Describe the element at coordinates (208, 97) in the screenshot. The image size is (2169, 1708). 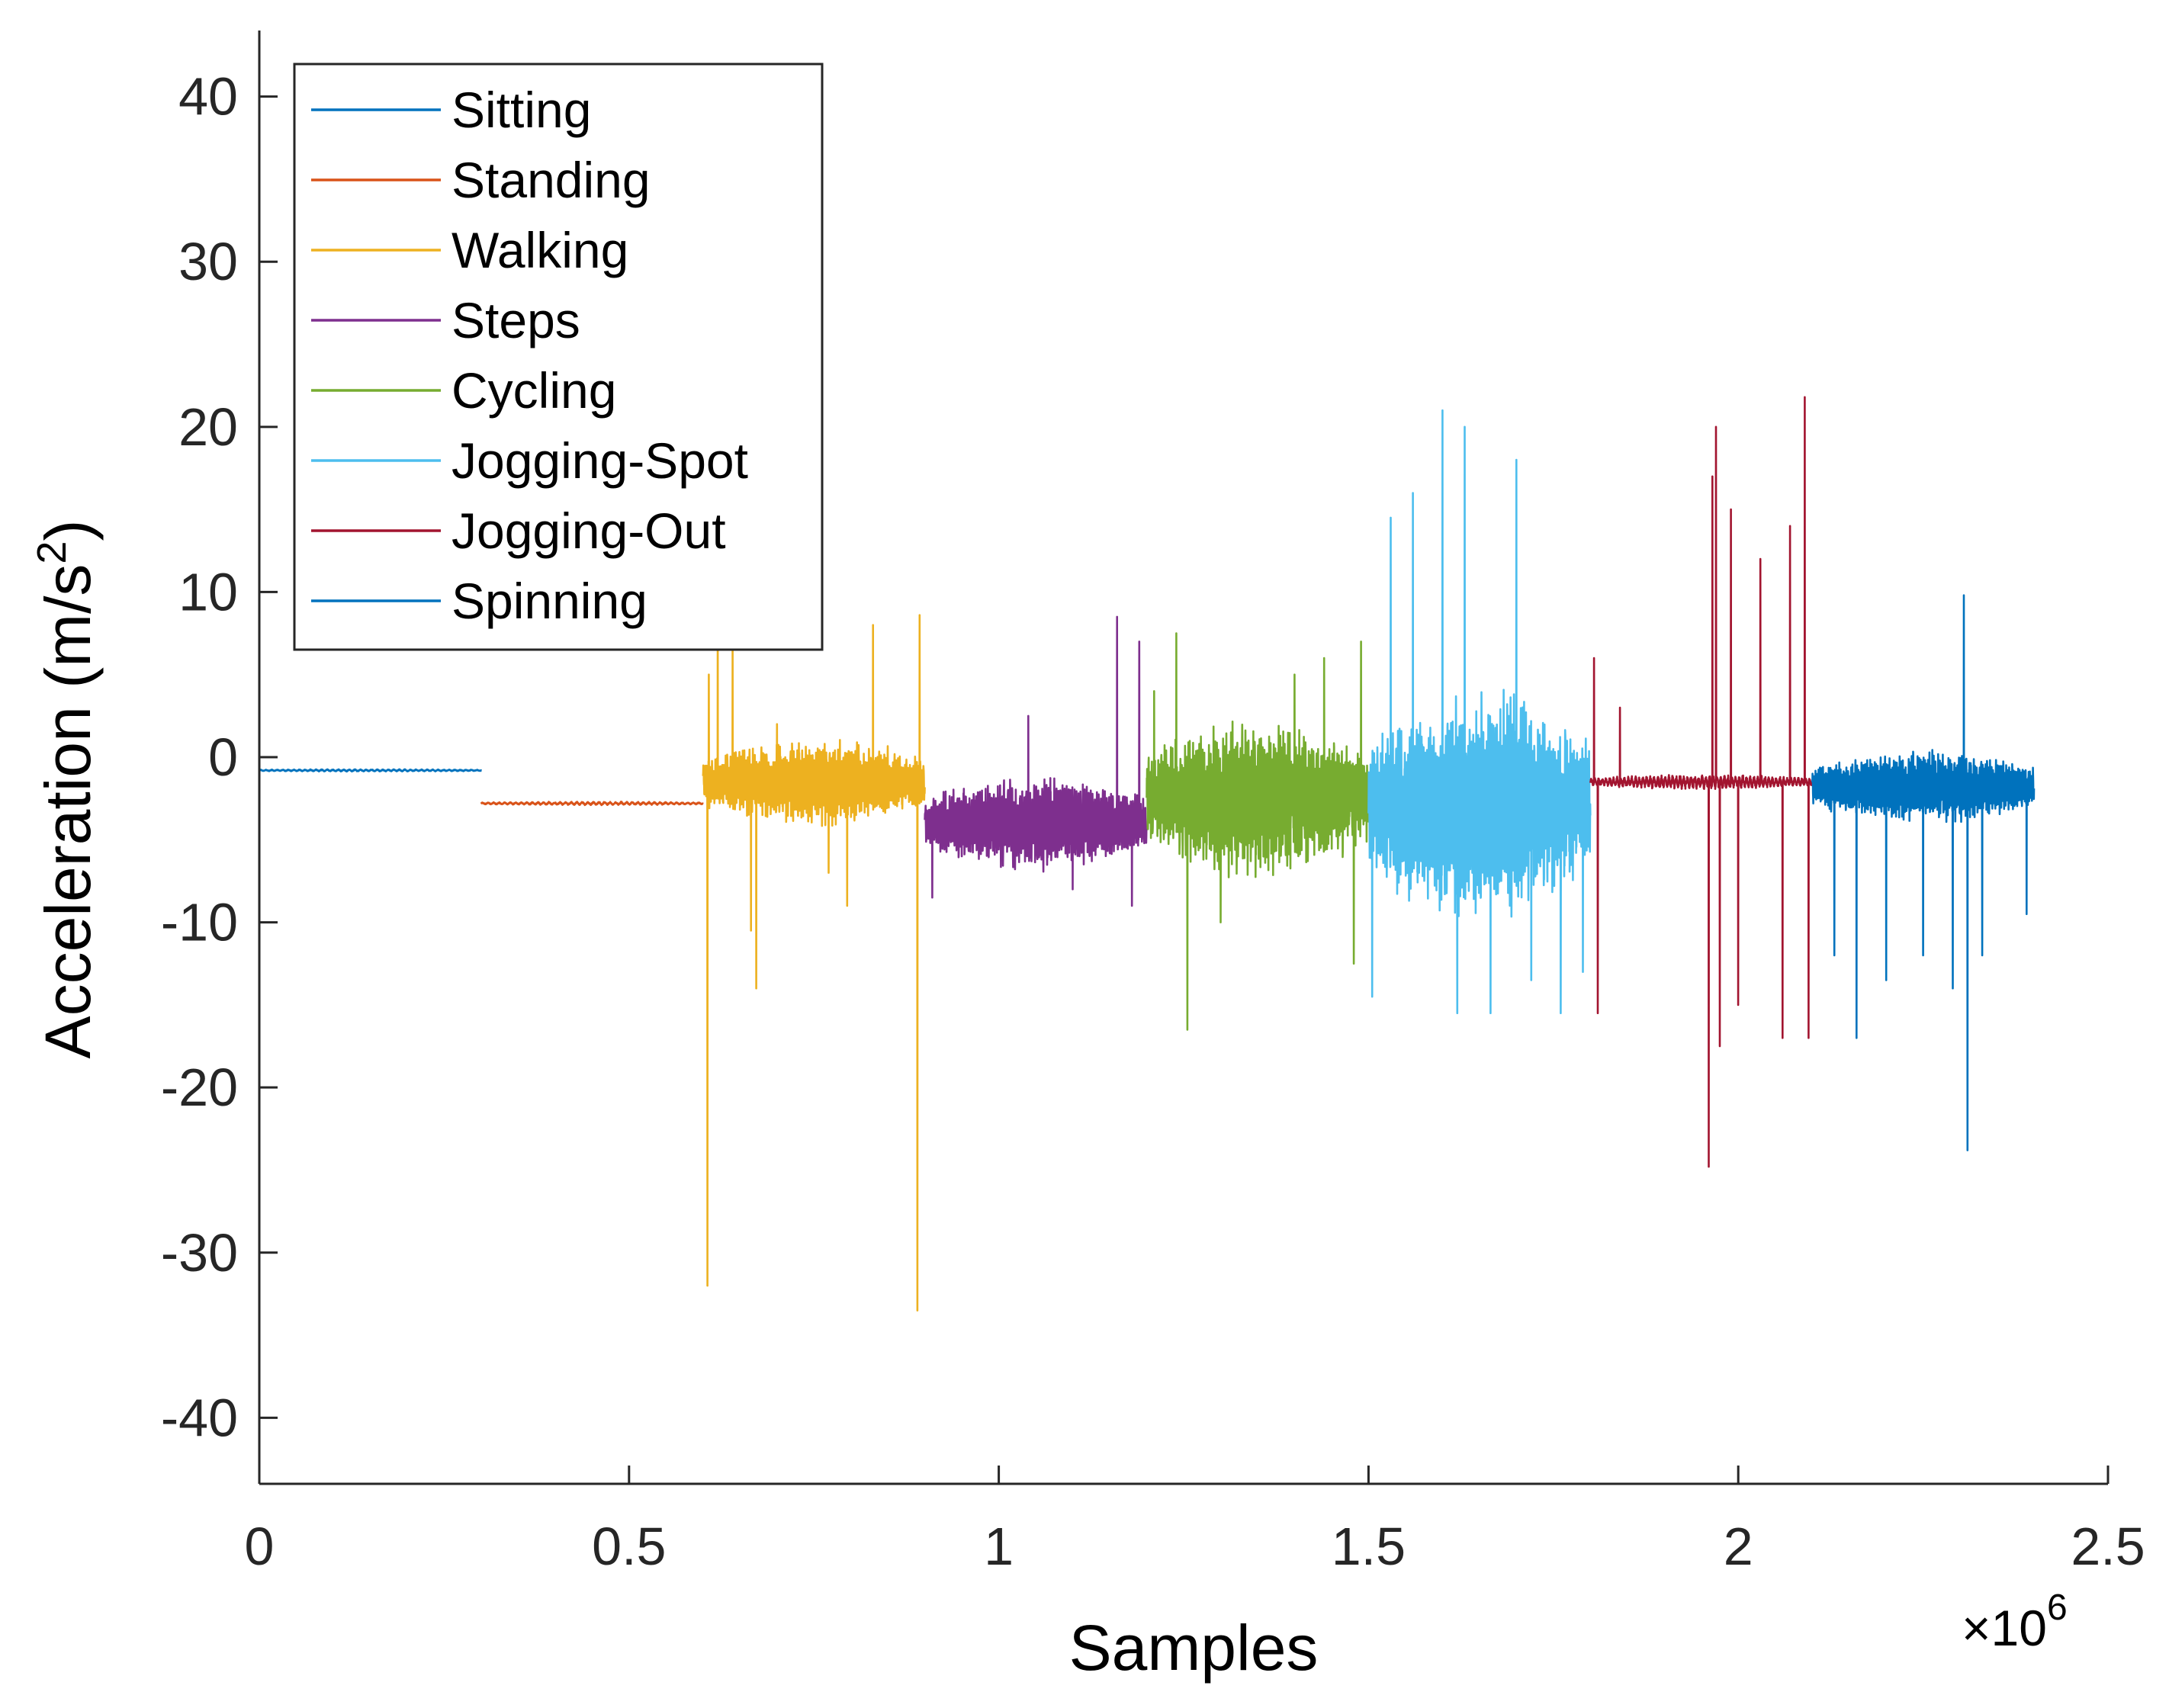
I see `y-tick-label: 40` at that location.